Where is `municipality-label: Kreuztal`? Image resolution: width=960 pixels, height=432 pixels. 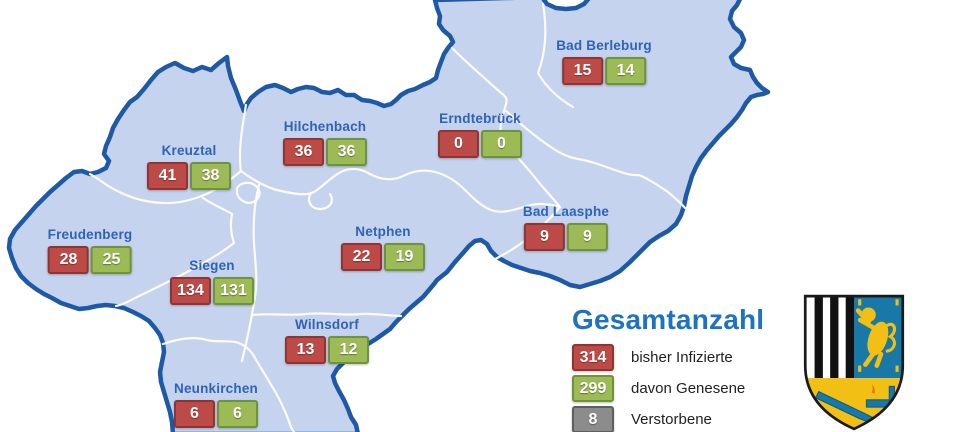 municipality-label: Kreuztal is located at coordinates (189, 150).